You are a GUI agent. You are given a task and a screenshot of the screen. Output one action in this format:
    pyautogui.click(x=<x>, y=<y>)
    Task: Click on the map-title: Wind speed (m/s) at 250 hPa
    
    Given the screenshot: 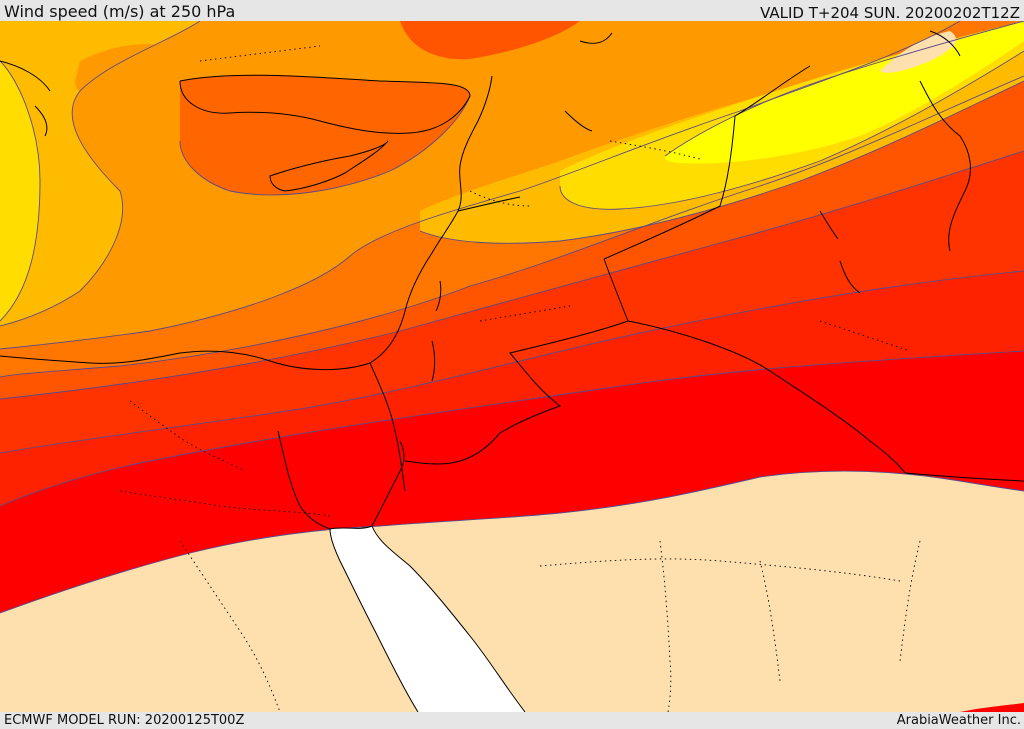 What is the action you would take?
    pyautogui.click(x=120, y=11)
    